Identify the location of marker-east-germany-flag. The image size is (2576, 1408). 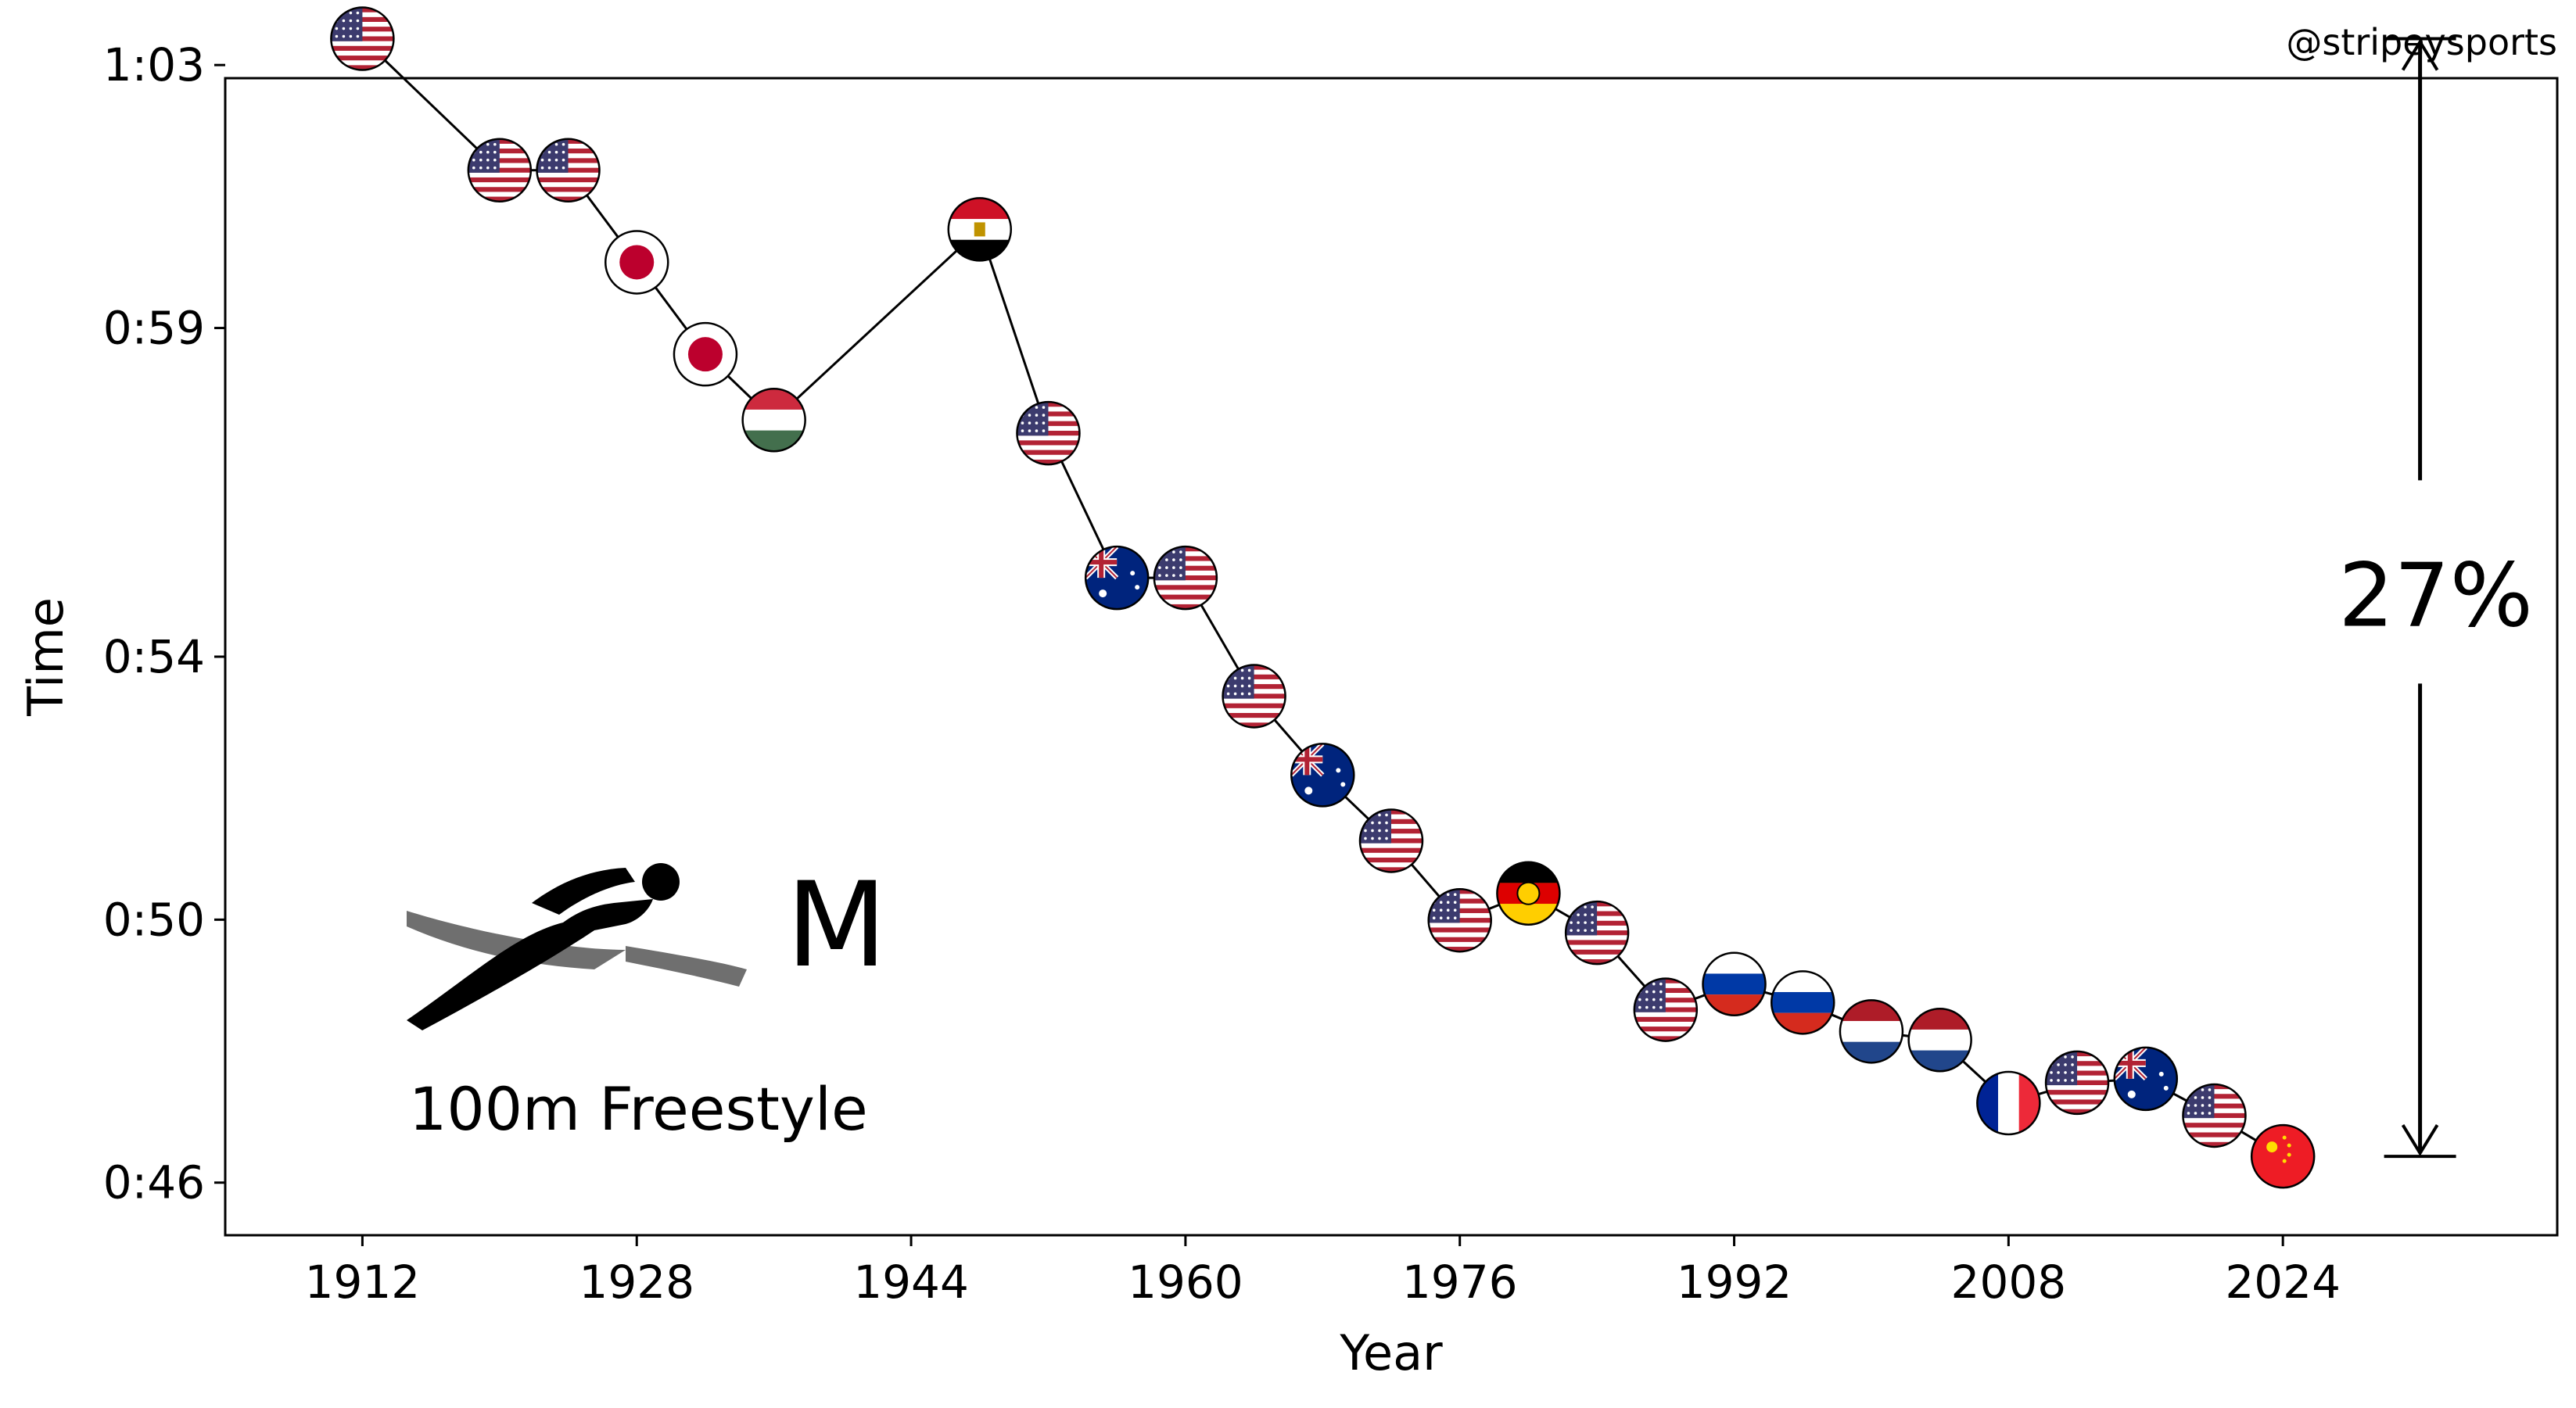
(1528, 893).